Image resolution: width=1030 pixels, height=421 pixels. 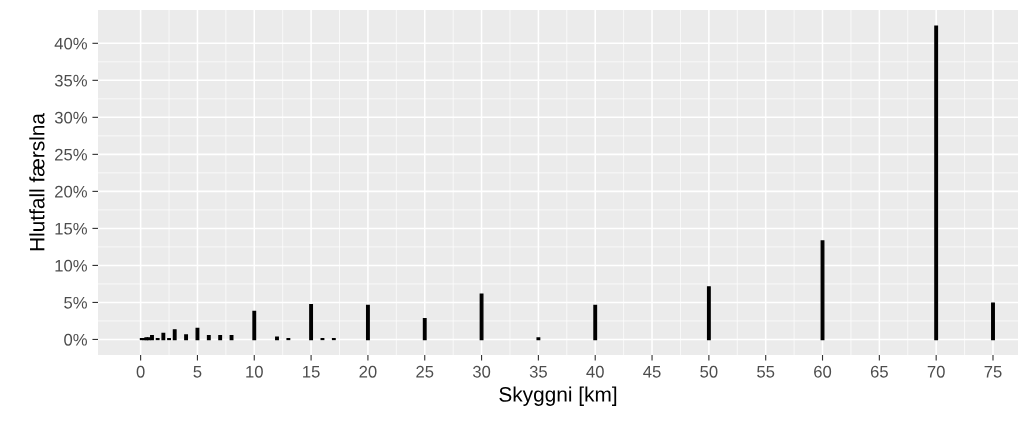 I want to click on y-tick-label: 35%, so click(x=70, y=80).